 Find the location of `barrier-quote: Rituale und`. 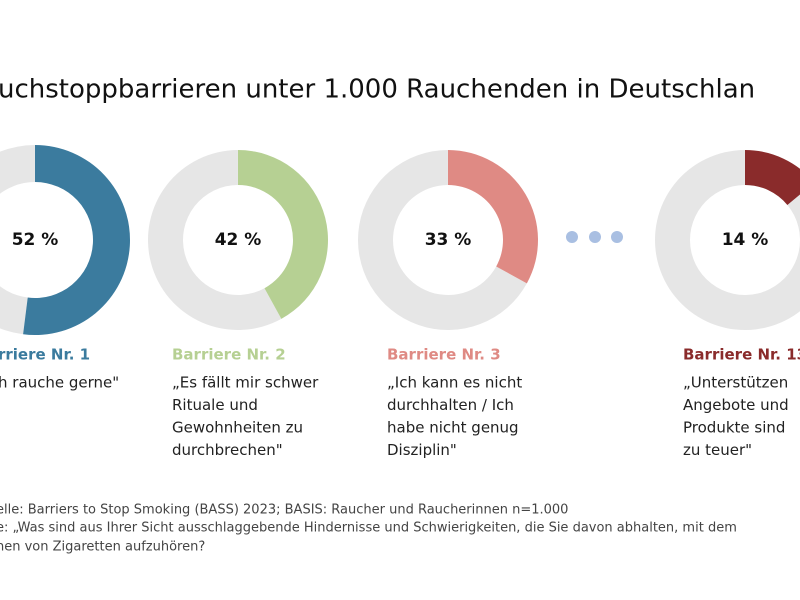

barrier-quote: Rituale und is located at coordinates (215, 405).